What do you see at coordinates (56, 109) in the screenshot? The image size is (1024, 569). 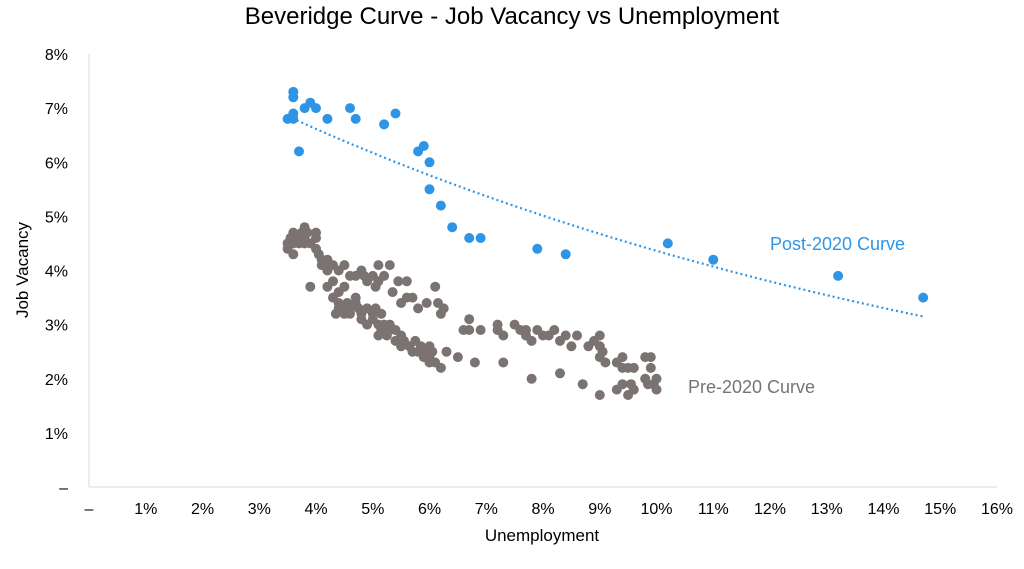 I see `y-tick-label: 7%` at bounding box center [56, 109].